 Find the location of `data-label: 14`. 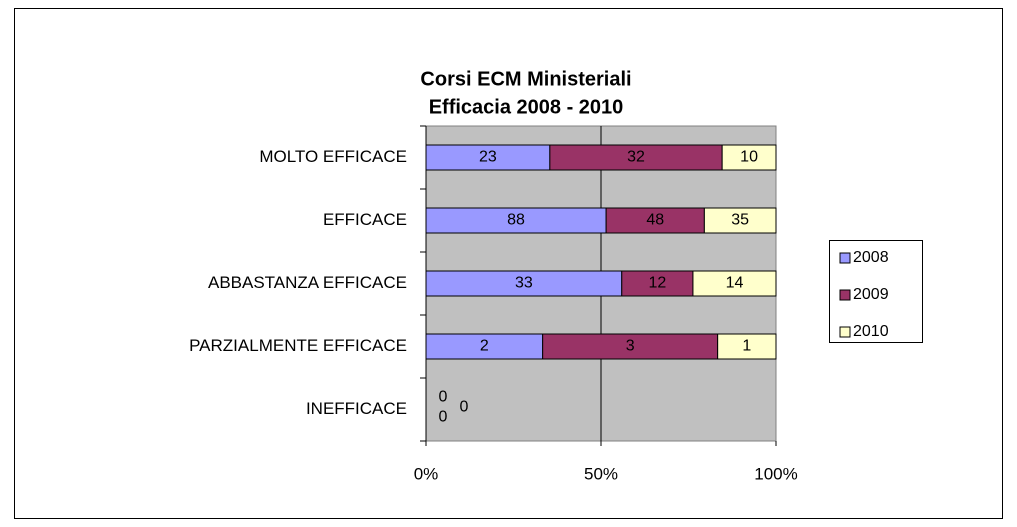

data-label: 14 is located at coordinates (735, 283).